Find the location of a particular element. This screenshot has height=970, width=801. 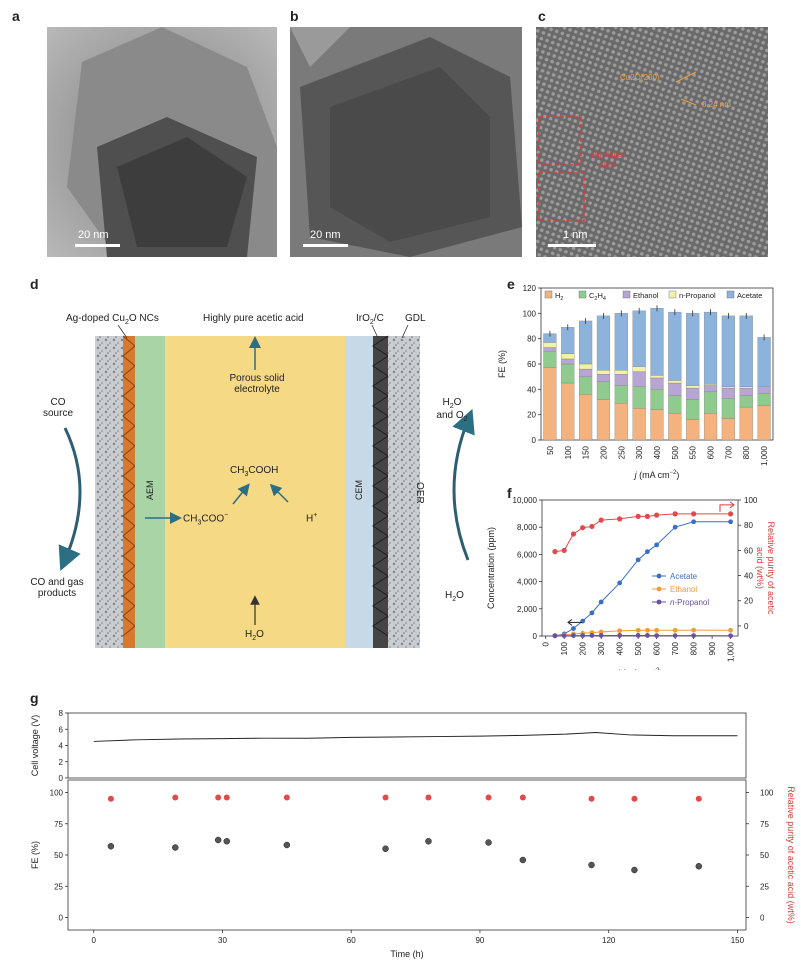

chart-e-legend-label: Acetate is located at coordinates (749, 295).